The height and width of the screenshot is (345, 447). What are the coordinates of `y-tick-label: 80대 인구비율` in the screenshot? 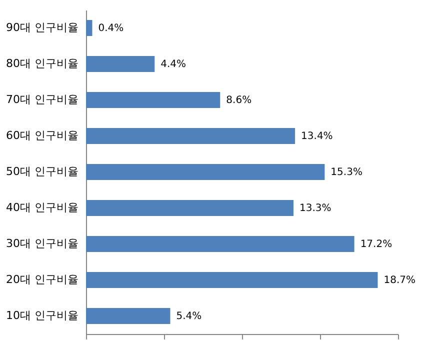 It's located at (42, 63).